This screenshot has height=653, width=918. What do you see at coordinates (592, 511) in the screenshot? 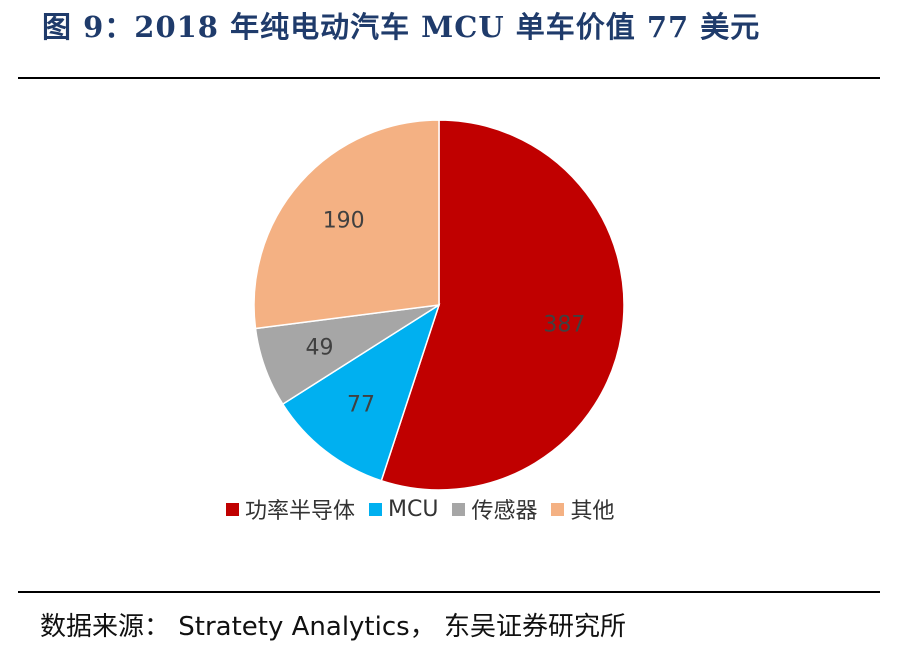
I see `legend-label: 其他` at bounding box center [592, 511].